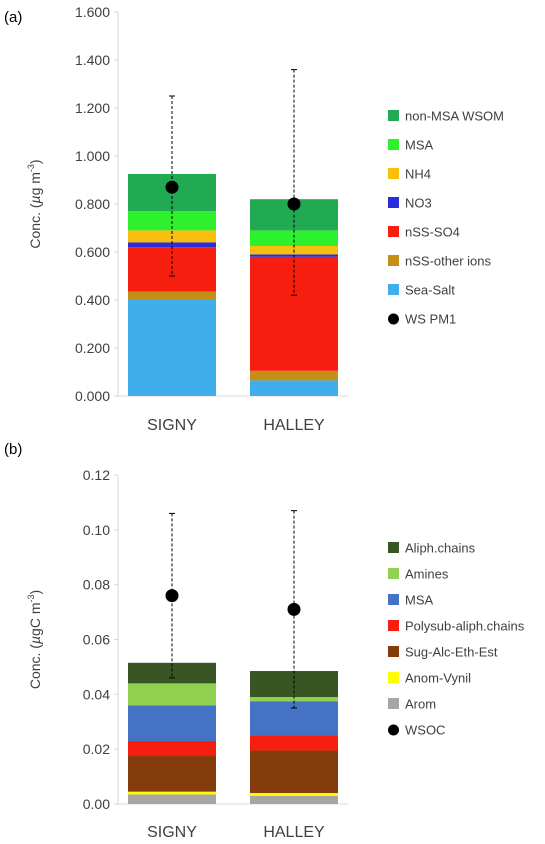  Describe the element at coordinates (92, 348) in the screenshot. I see `y-tick-label-a-1: 0.200` at that location.